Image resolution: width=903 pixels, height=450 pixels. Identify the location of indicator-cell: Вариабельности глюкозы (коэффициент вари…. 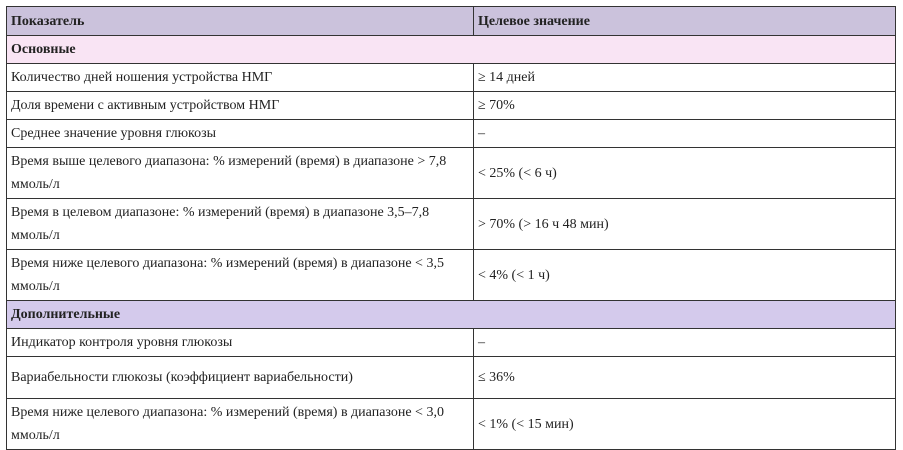
(240, 377).